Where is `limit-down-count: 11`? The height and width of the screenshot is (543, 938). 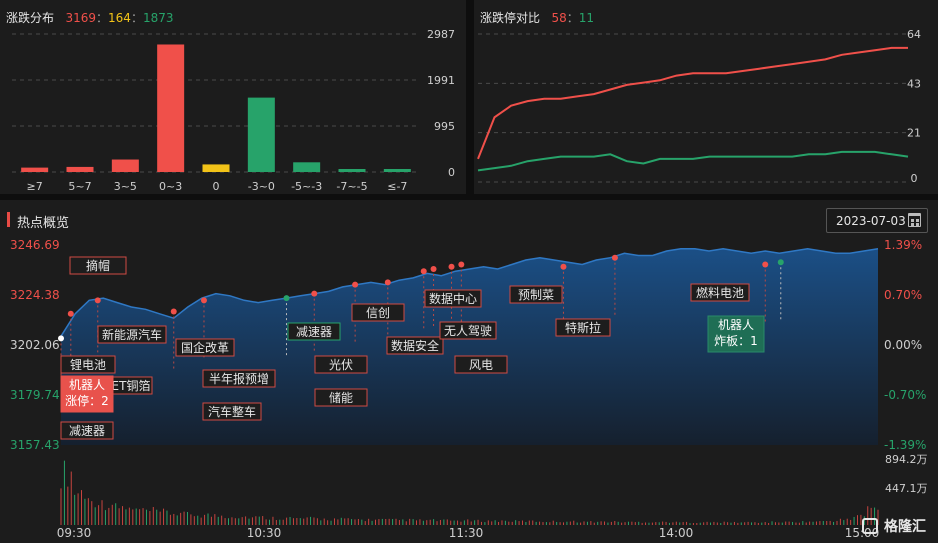 limit-down-count: 11 is located at coordinates (586, 18).